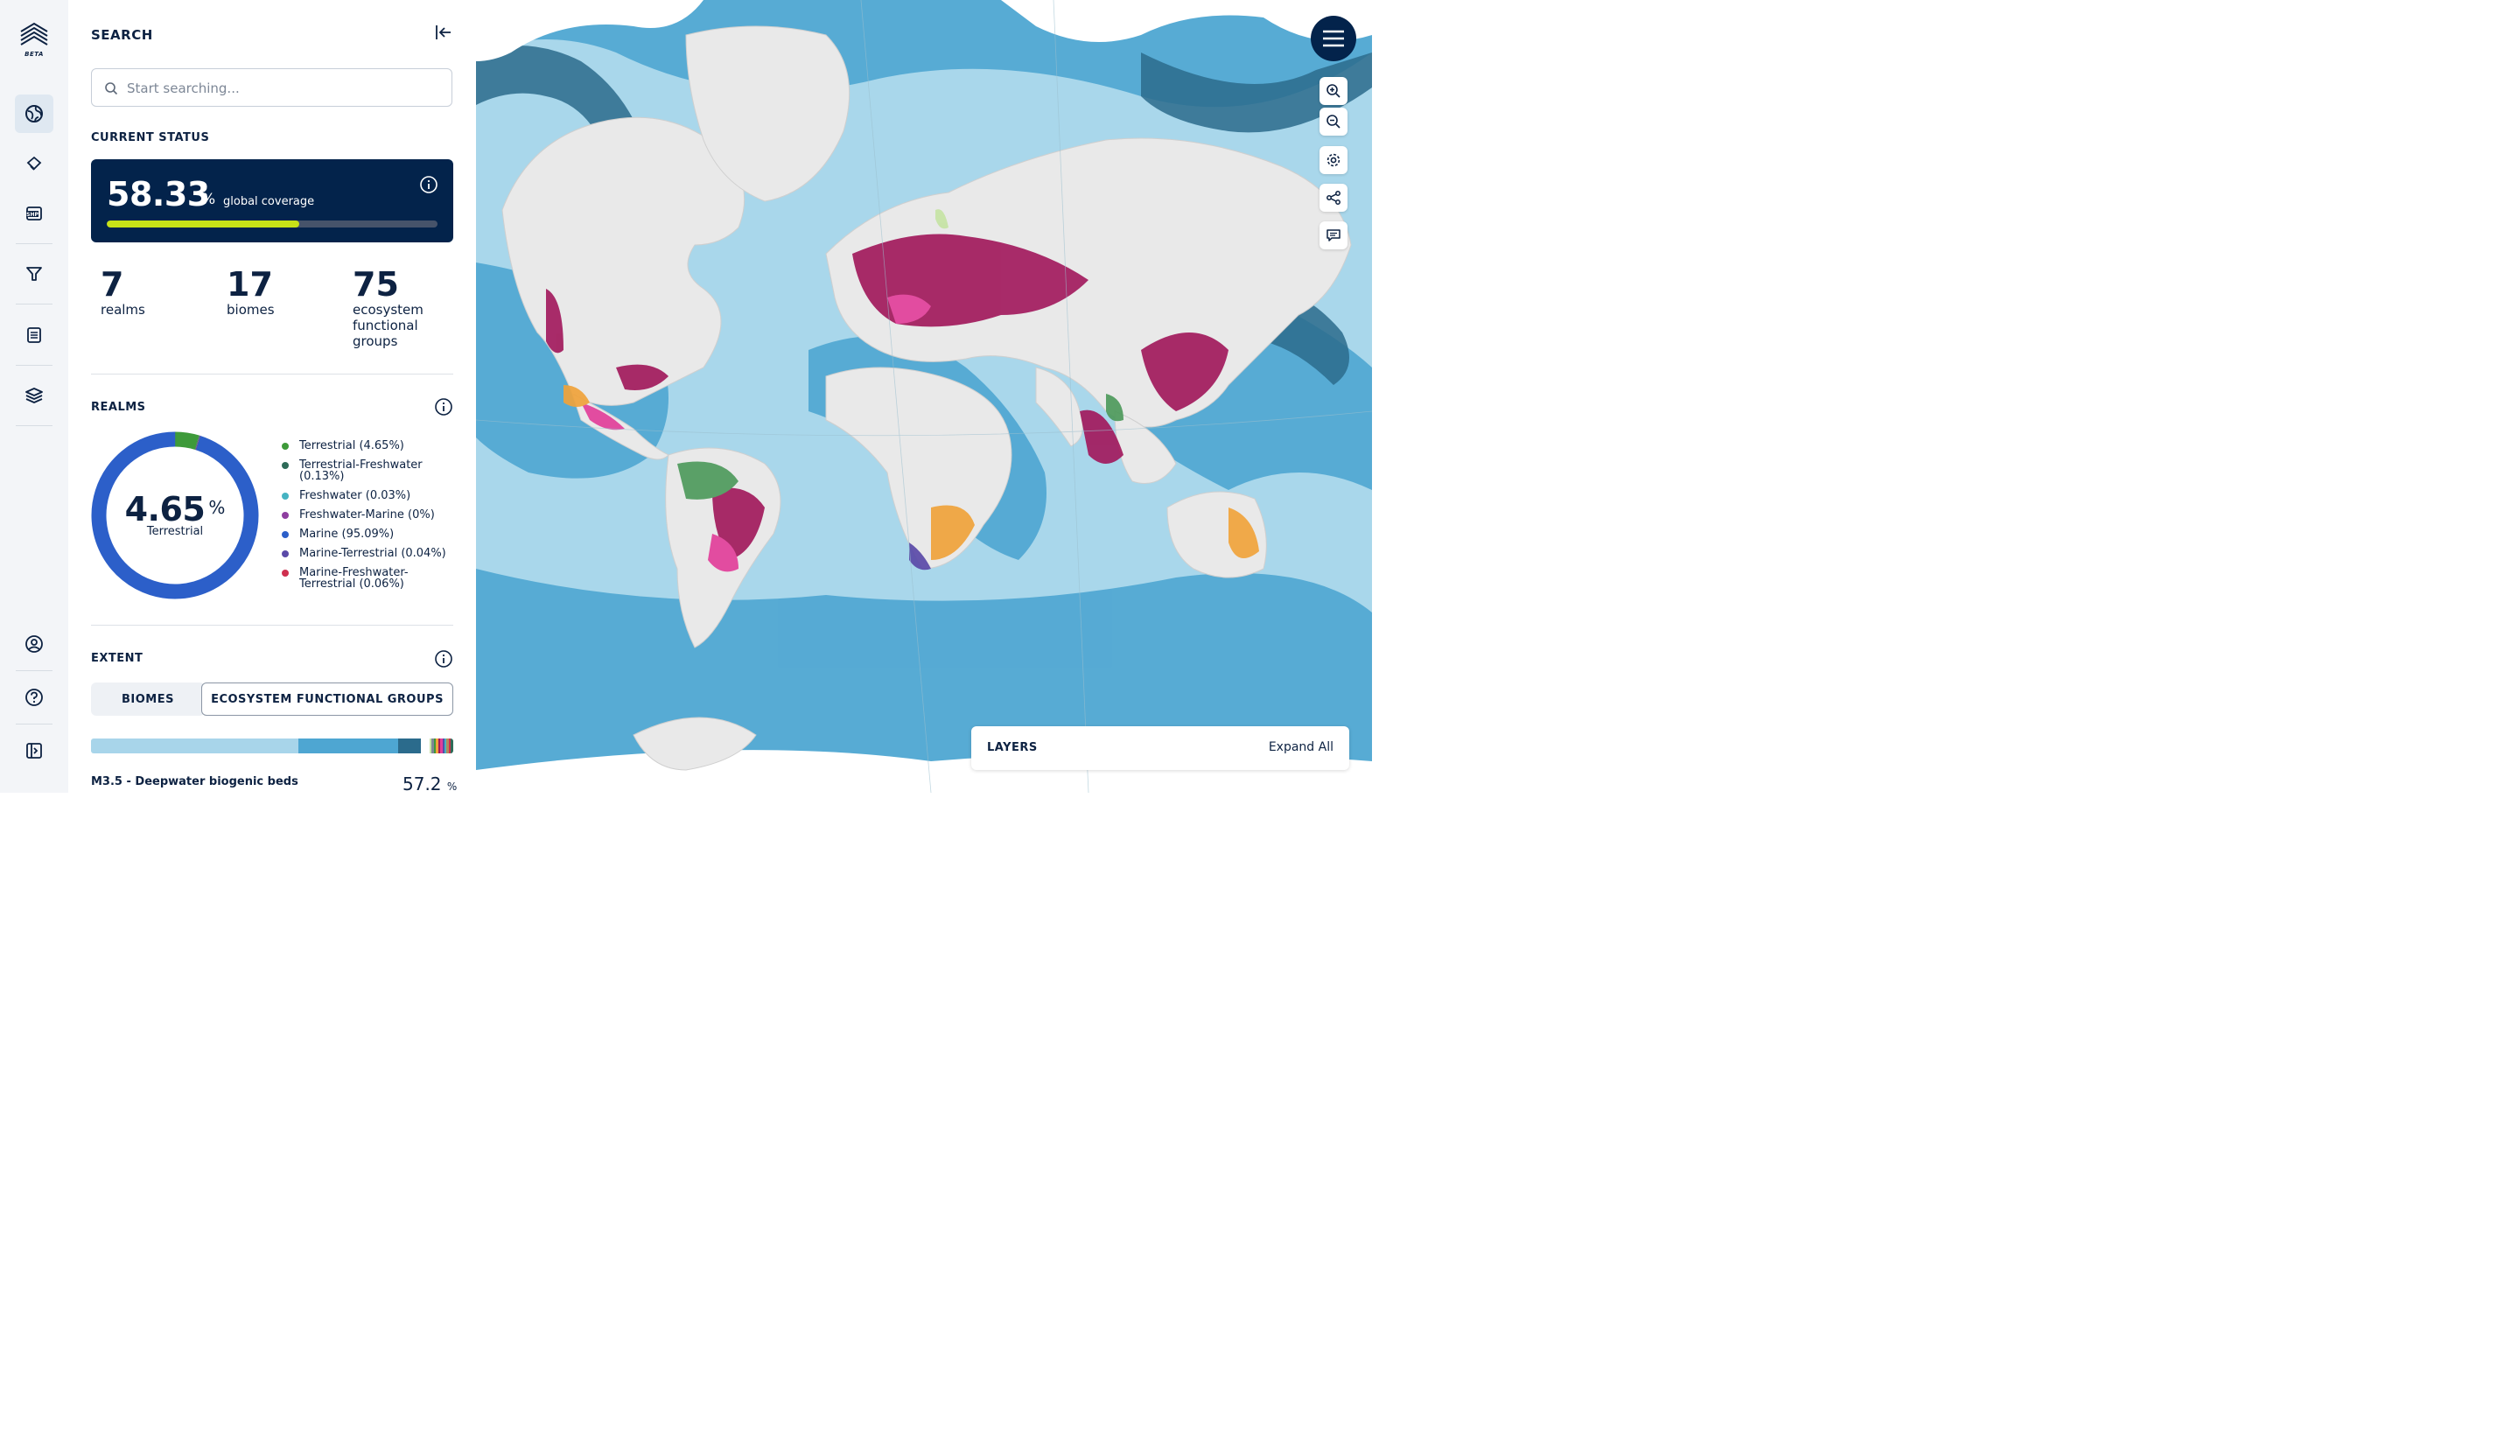  Describe the element at coordinates (122, 35) in the screenshot. I see `panel-title: SEARCH` at that location.